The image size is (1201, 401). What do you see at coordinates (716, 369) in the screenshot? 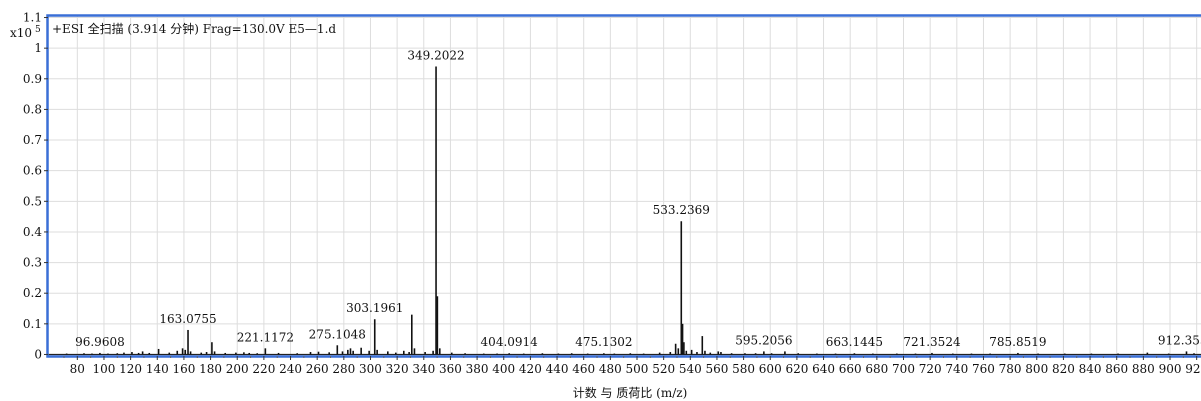
I see `x-tick-label: 560` at bounding box center [716, 369].